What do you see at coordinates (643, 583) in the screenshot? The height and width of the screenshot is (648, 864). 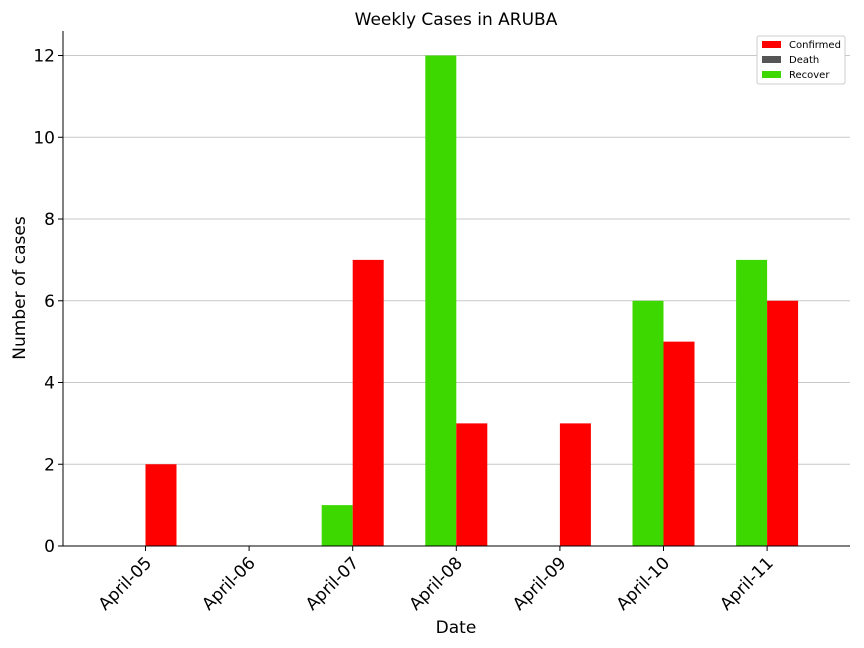 I see `x-tick-label: April-10` at bounding box center [643, 583].